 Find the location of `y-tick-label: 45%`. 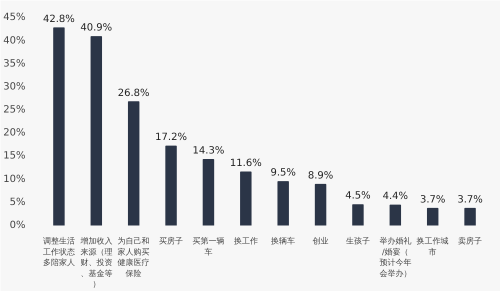

y-tick-label: 45% is located at coordinates (14, 18).